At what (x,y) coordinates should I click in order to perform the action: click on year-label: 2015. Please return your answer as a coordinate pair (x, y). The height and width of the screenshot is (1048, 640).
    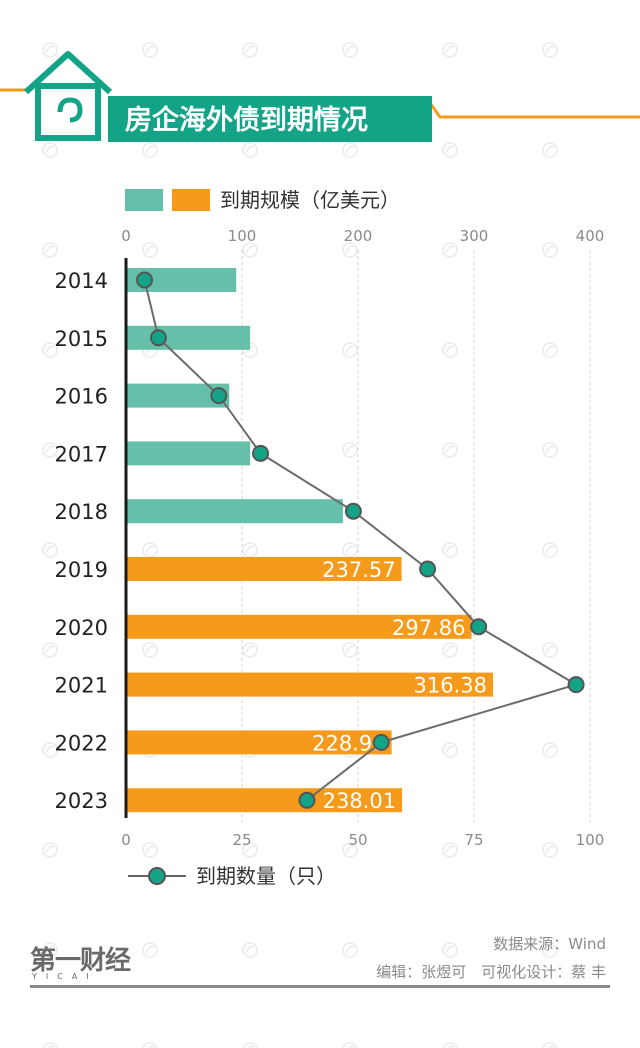
    Looking at the image, I should click on (81, 339).